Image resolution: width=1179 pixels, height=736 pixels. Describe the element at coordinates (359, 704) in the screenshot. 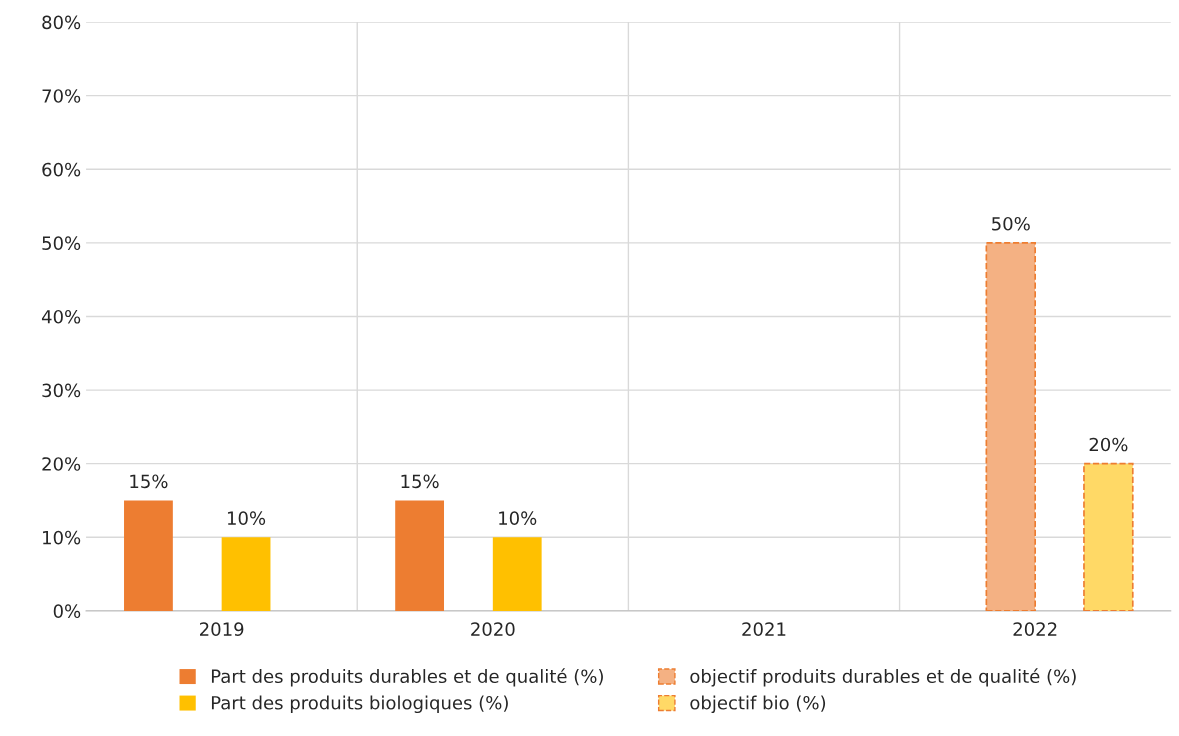

I see `legend-label: Part des produits biologiques (%)` at that location.